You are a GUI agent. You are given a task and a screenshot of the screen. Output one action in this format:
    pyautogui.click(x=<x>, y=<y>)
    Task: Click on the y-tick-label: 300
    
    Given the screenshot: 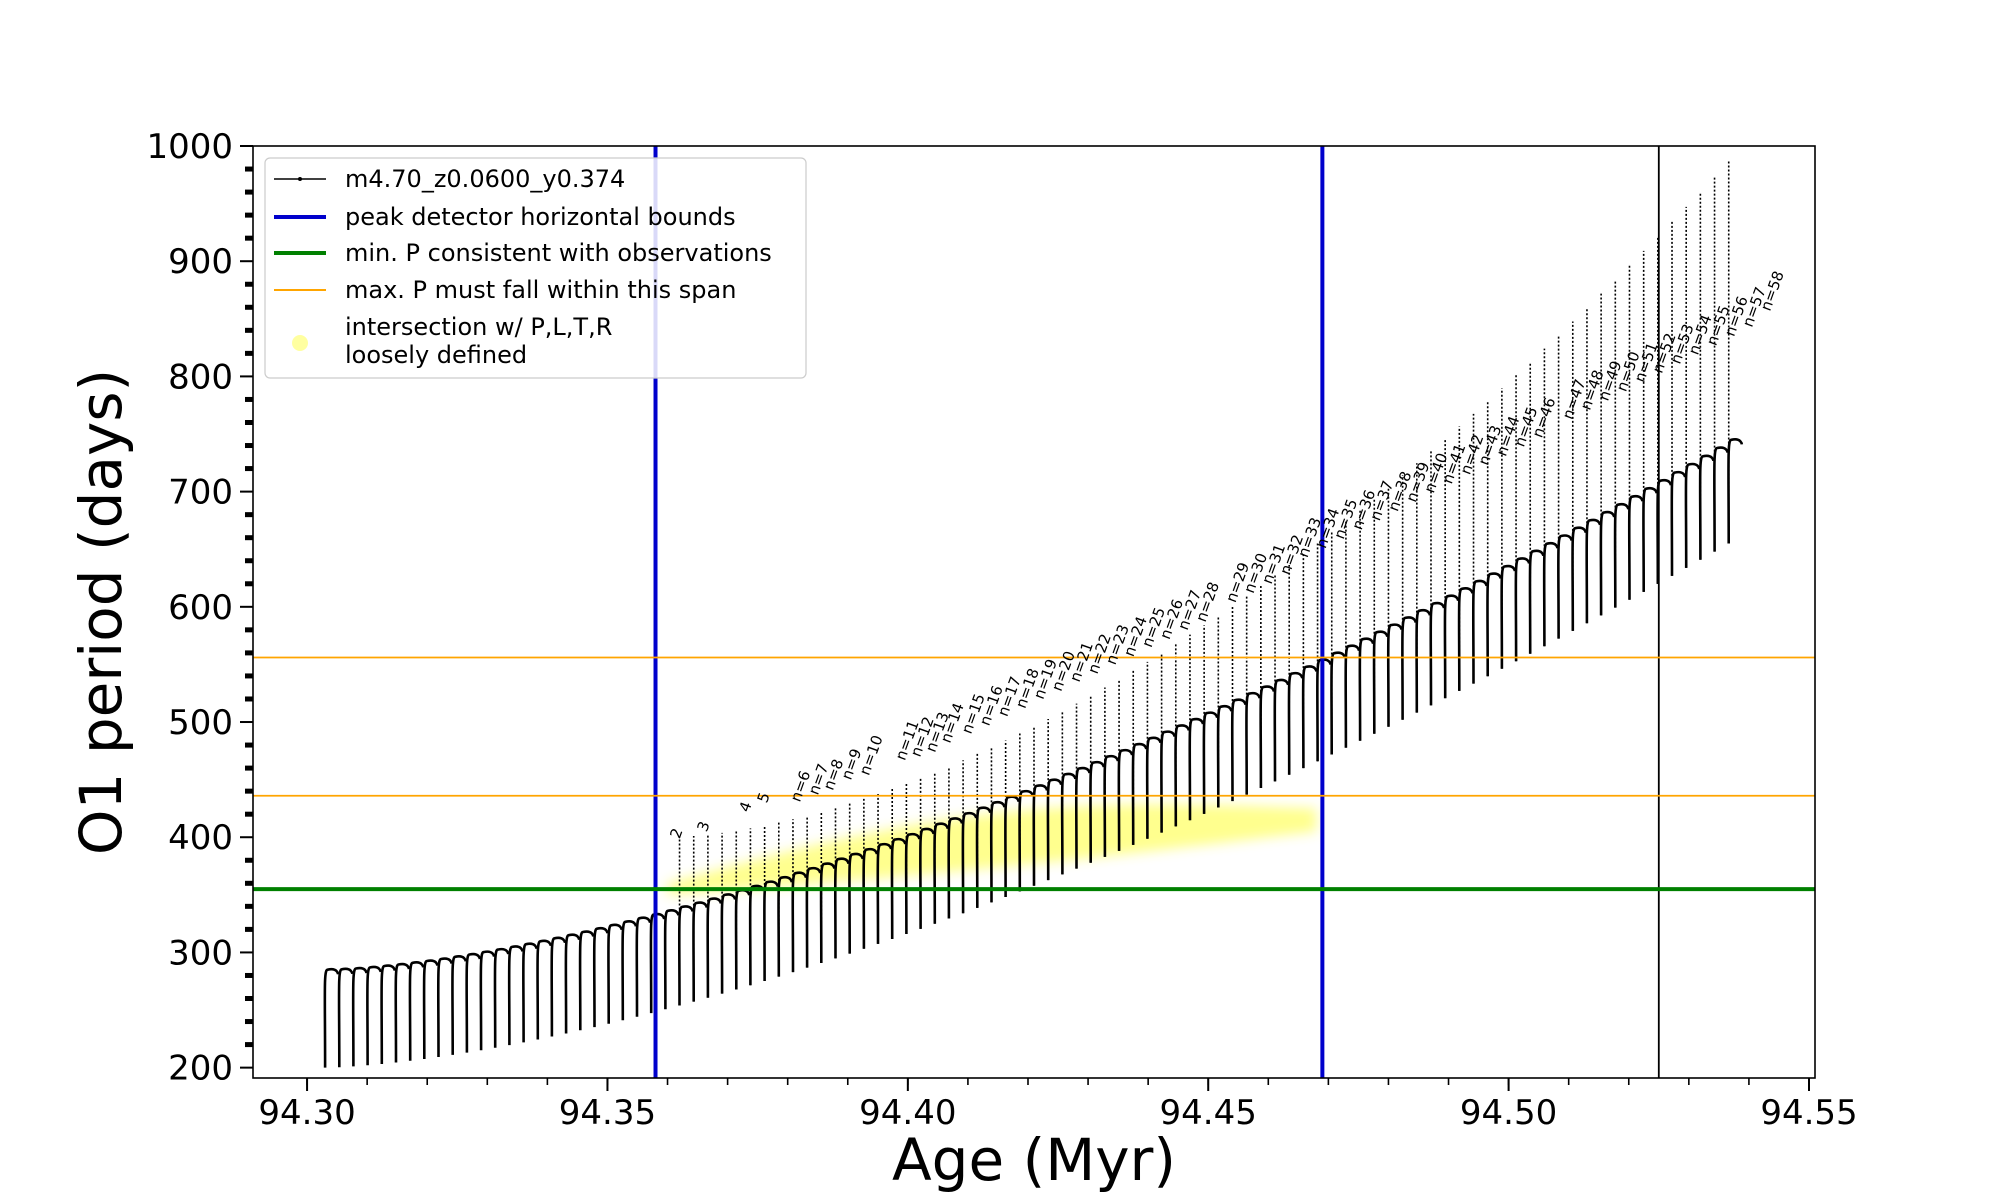 What is the action you would take?
    pyautogui.click(x=200, y=953)
    